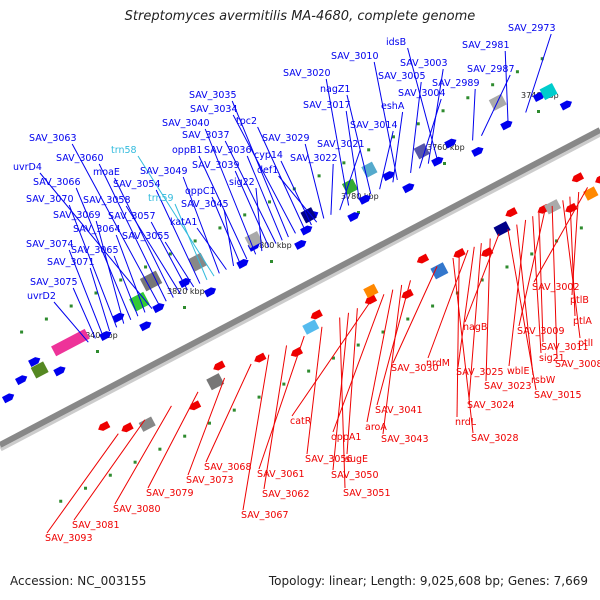  What do you see at coordinates (200, 191) in the screenshot?
I see `forward-gene-label: oppC1` at bounding box center [200, 191].